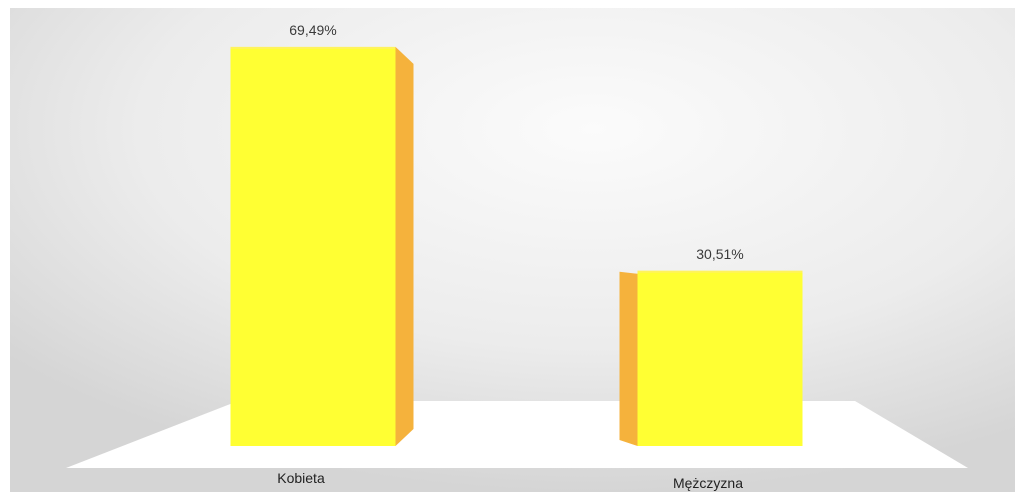 The image size is (1023, 497). Describe the element at coordinates (313, 47) in the screenshot. I see `bar-top-kobieta` at that location.